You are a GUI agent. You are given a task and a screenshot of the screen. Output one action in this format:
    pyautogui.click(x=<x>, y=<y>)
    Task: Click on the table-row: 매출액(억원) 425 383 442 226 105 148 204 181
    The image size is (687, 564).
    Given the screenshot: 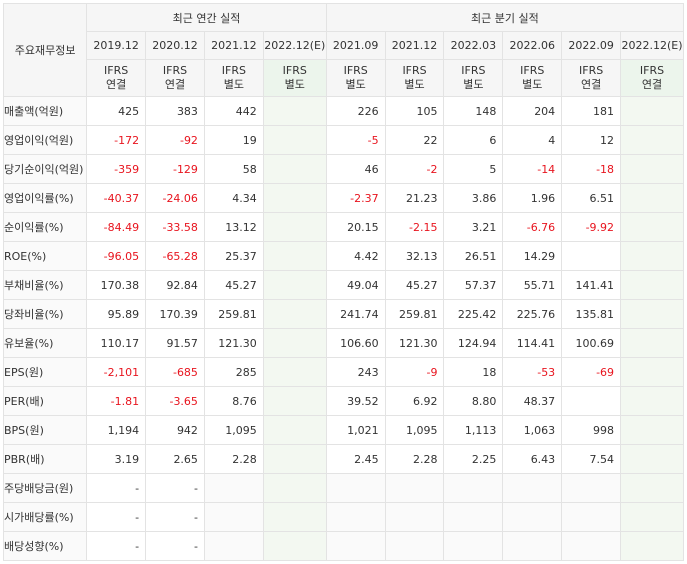 What is the action you would take?
    pyautogui.click(x=343, y=111)
    